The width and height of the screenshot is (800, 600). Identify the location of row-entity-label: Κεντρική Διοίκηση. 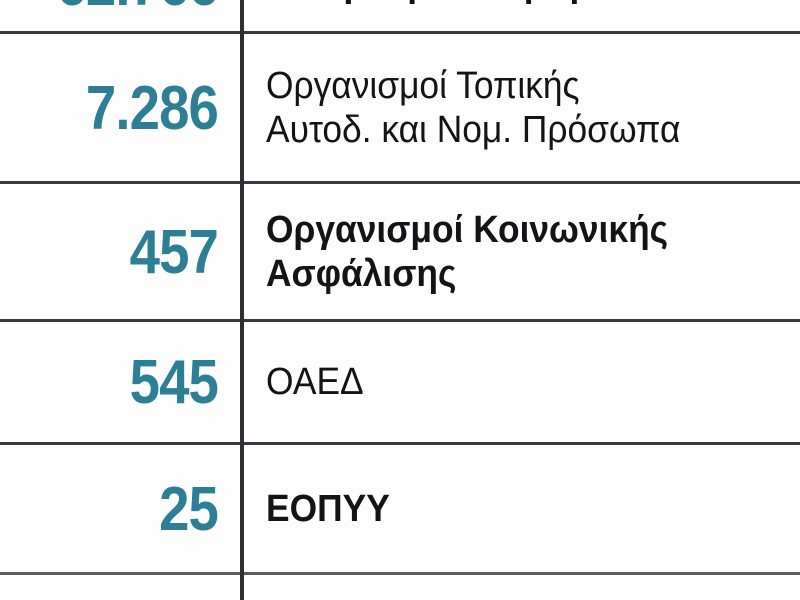
(500, 3).